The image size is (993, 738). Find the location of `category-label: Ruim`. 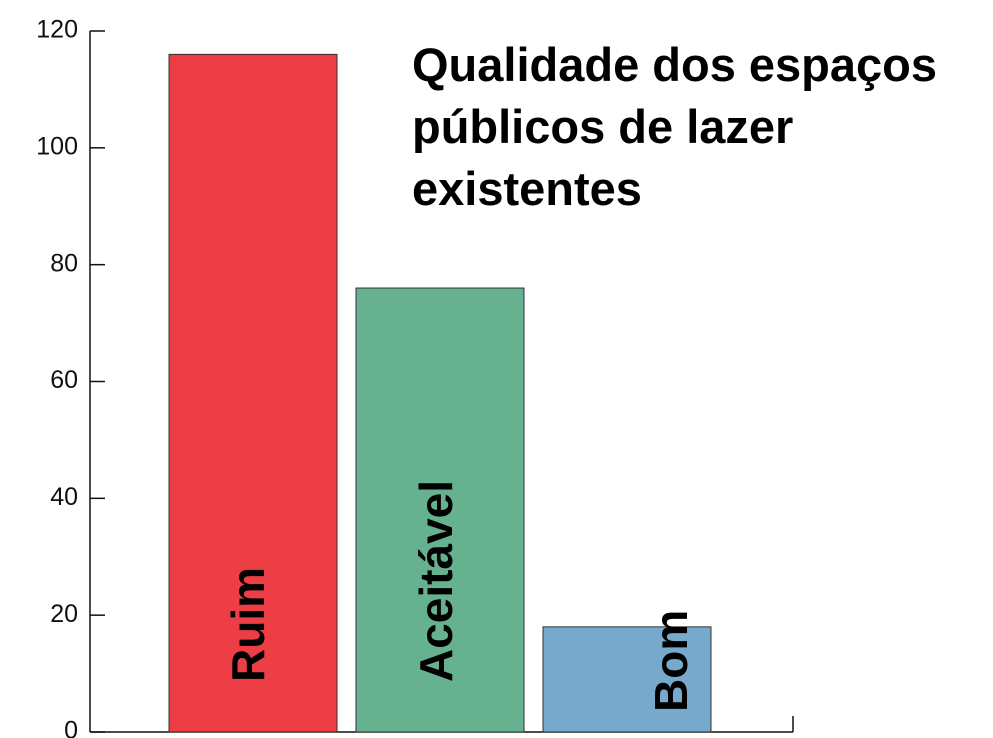

category-label: Ruim is located at coordinates (248, 624).